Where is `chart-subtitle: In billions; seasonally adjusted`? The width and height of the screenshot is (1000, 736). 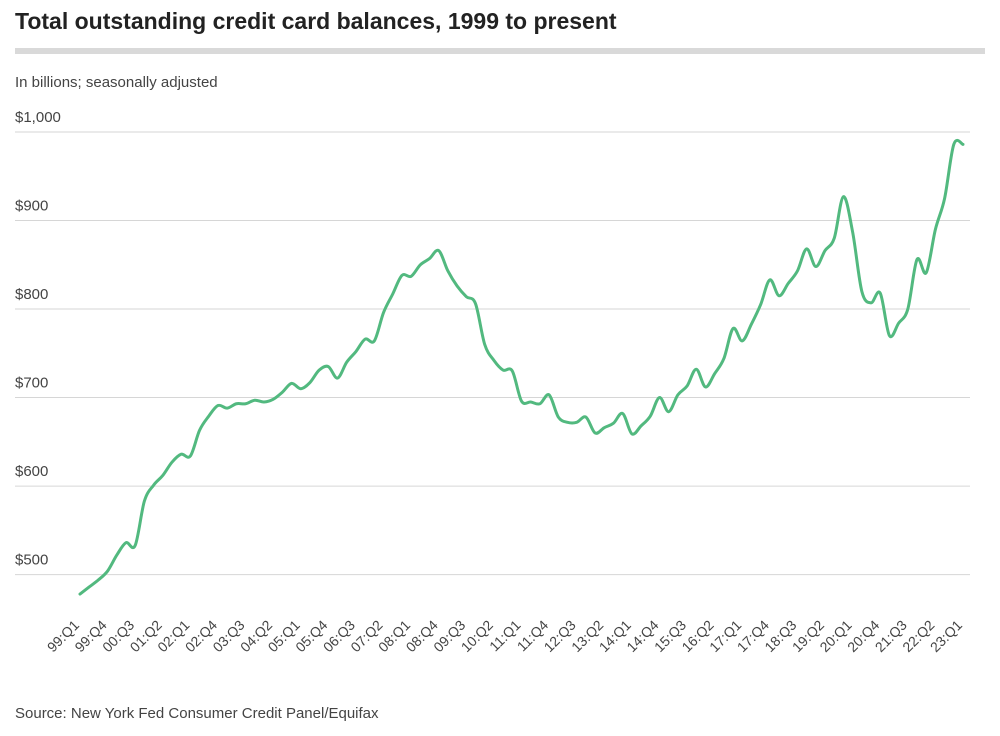
chart-subtitle: In billions; seasonally adjusted is located at coordinates (116, 82).